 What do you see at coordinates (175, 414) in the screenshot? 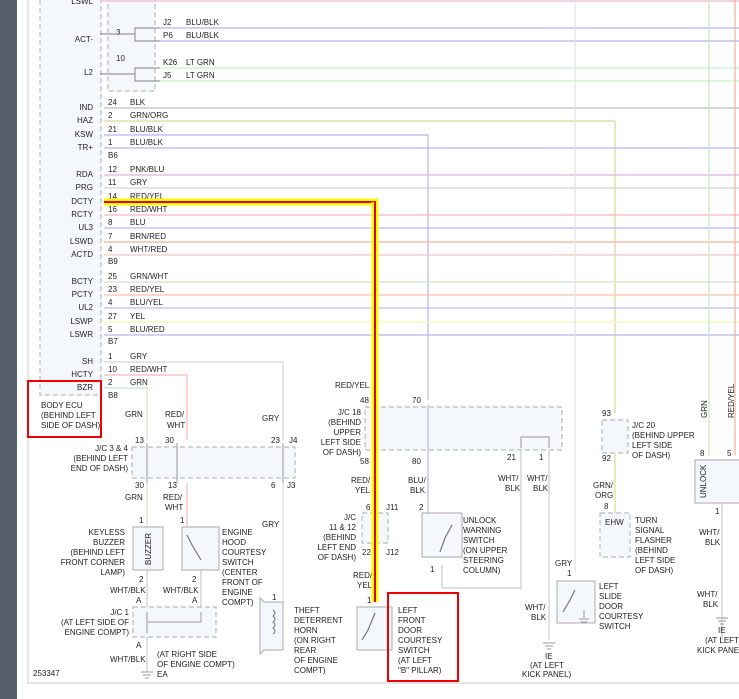
I see `wire-color-label: RED/` at bounding box center [175, 414].